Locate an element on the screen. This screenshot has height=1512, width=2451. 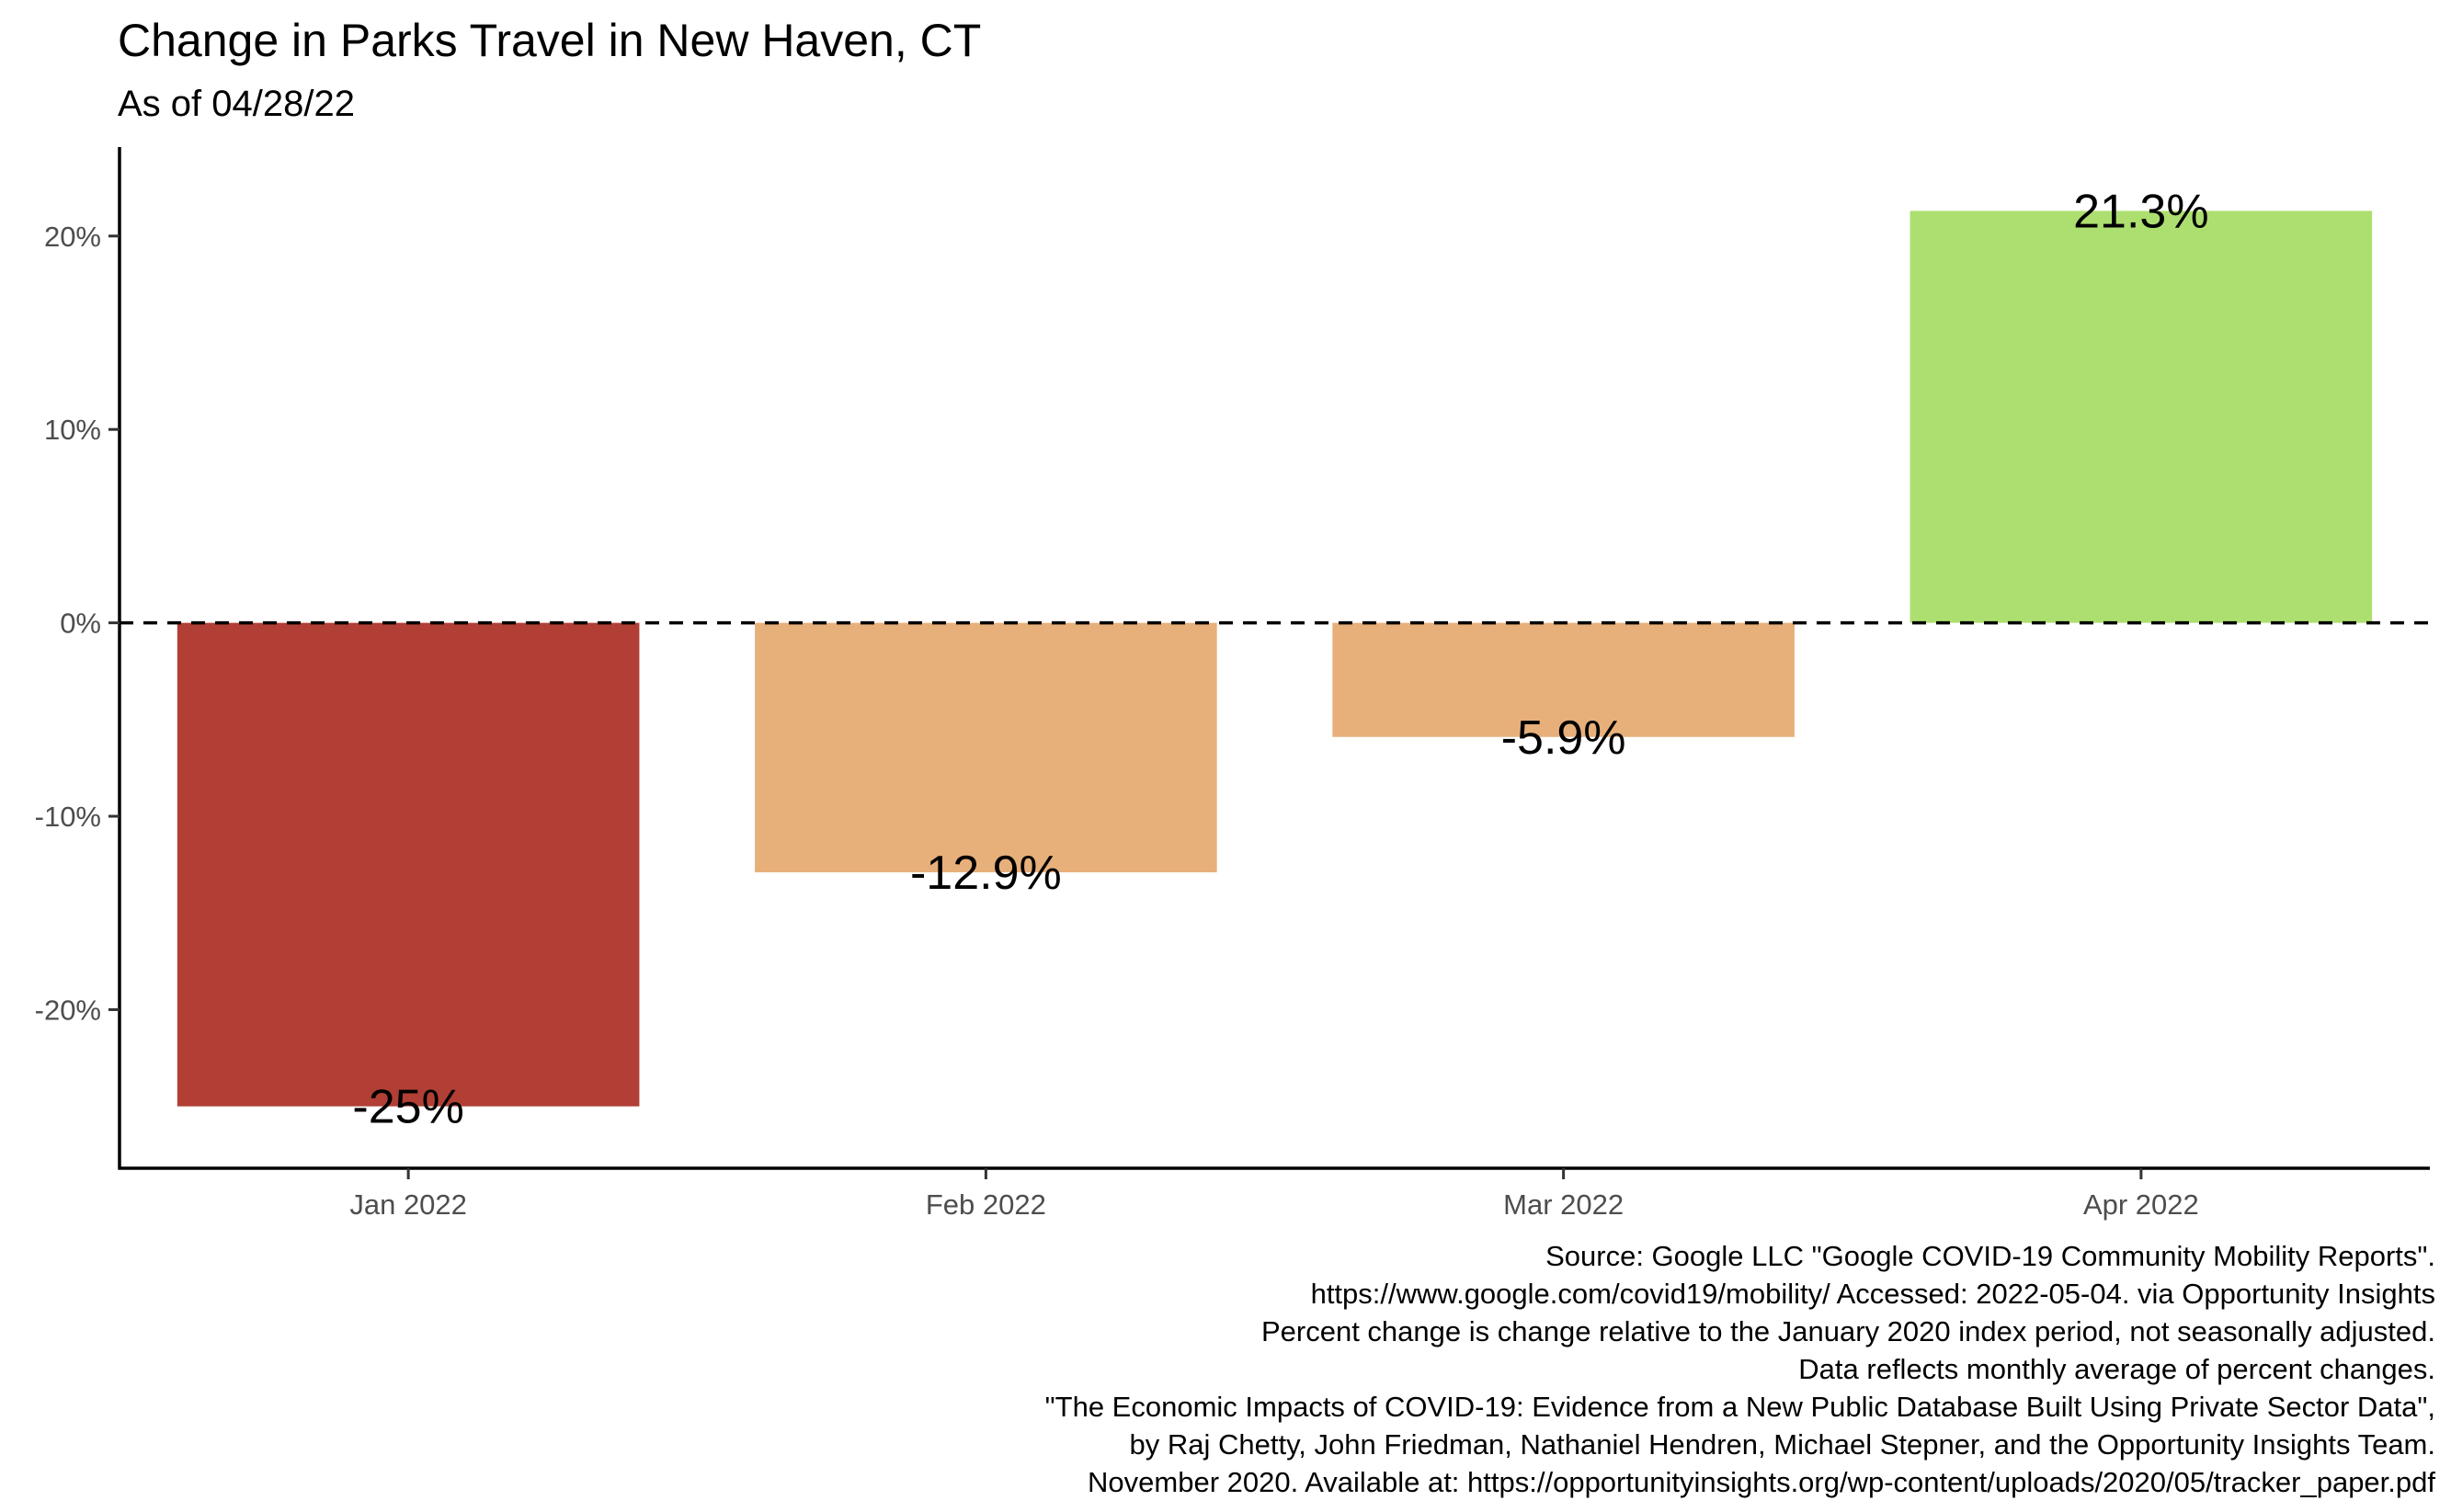
x-tick-label: Jan 2022 is located at coordinates (408, 1204).